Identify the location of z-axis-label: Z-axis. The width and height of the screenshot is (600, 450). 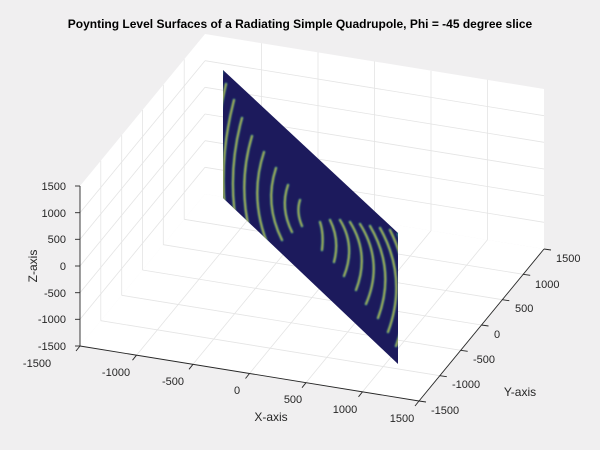
(33, 266).